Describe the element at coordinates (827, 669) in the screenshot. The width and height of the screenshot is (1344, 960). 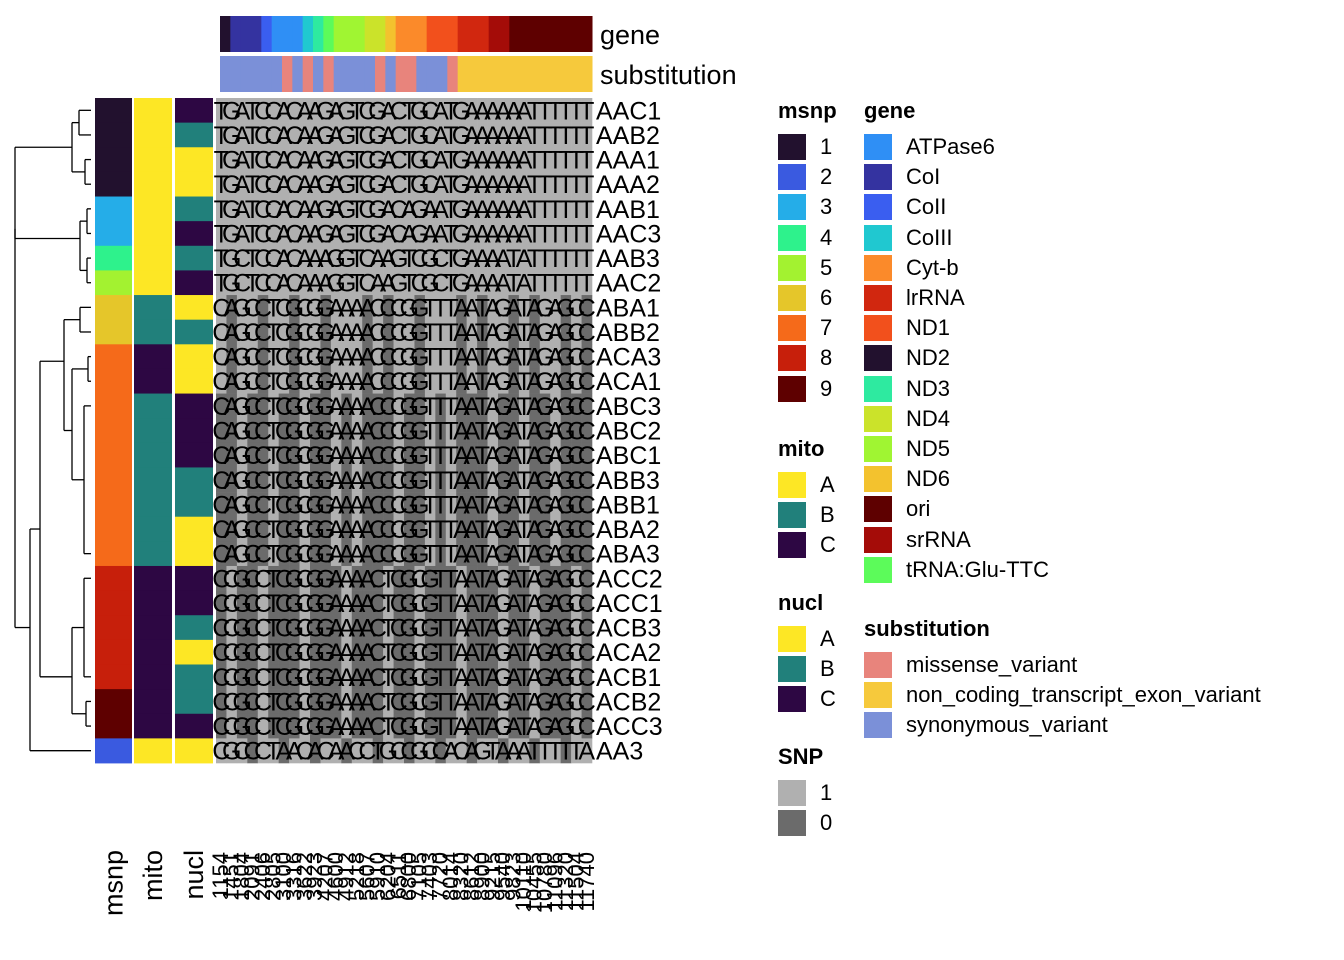
I see `legend-label: B` at that location.